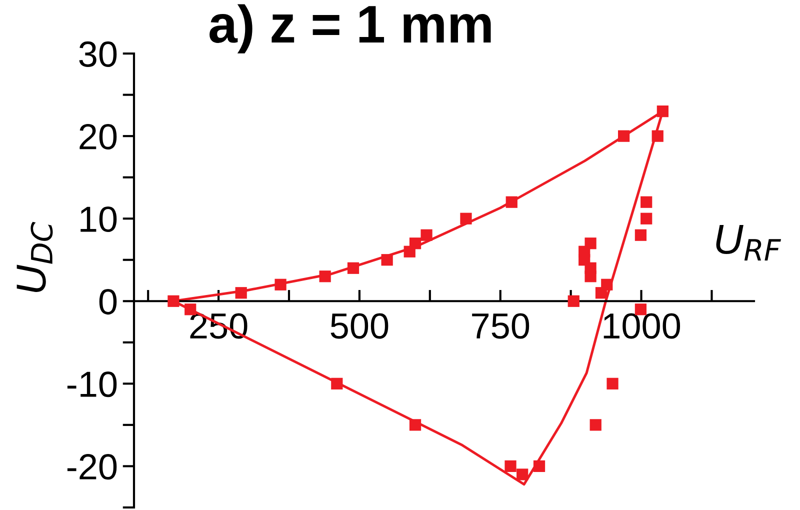 The image size is (800, 510). Describe the element at coordinates (108, 302) in the screenshot. I see `y-tick-label: 0` at that location.